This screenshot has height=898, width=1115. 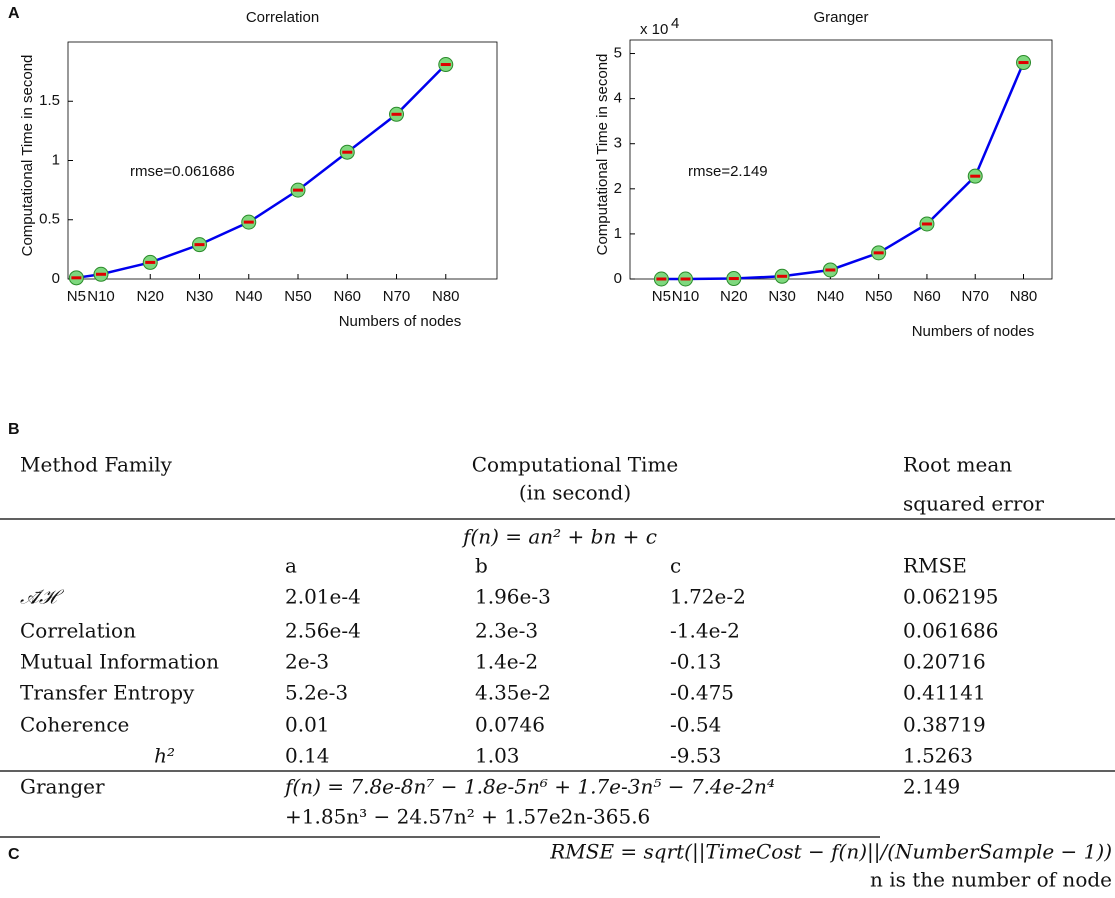 I want to click on panel-label: A, so click(x=14, y=13).